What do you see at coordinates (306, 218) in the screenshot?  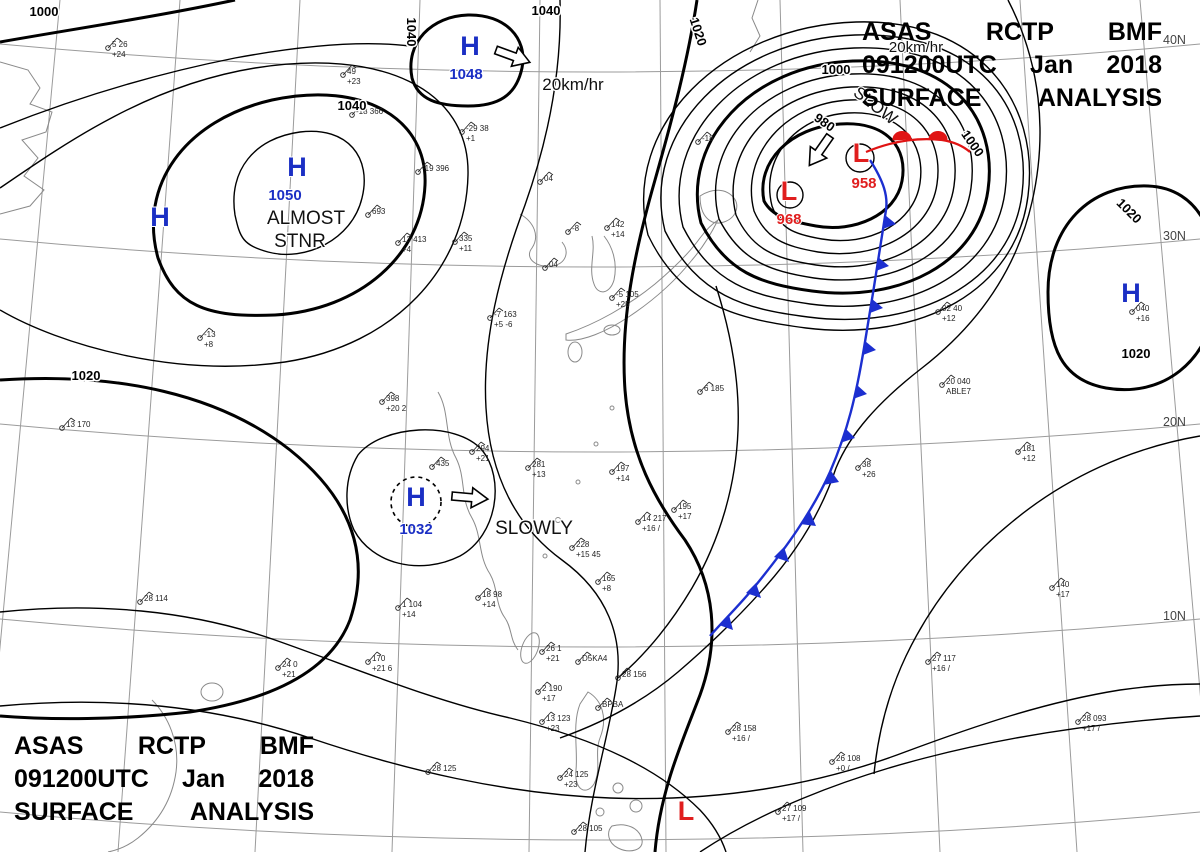 I see `annotation-label: ALMOST` at bounding box center [306, 218].